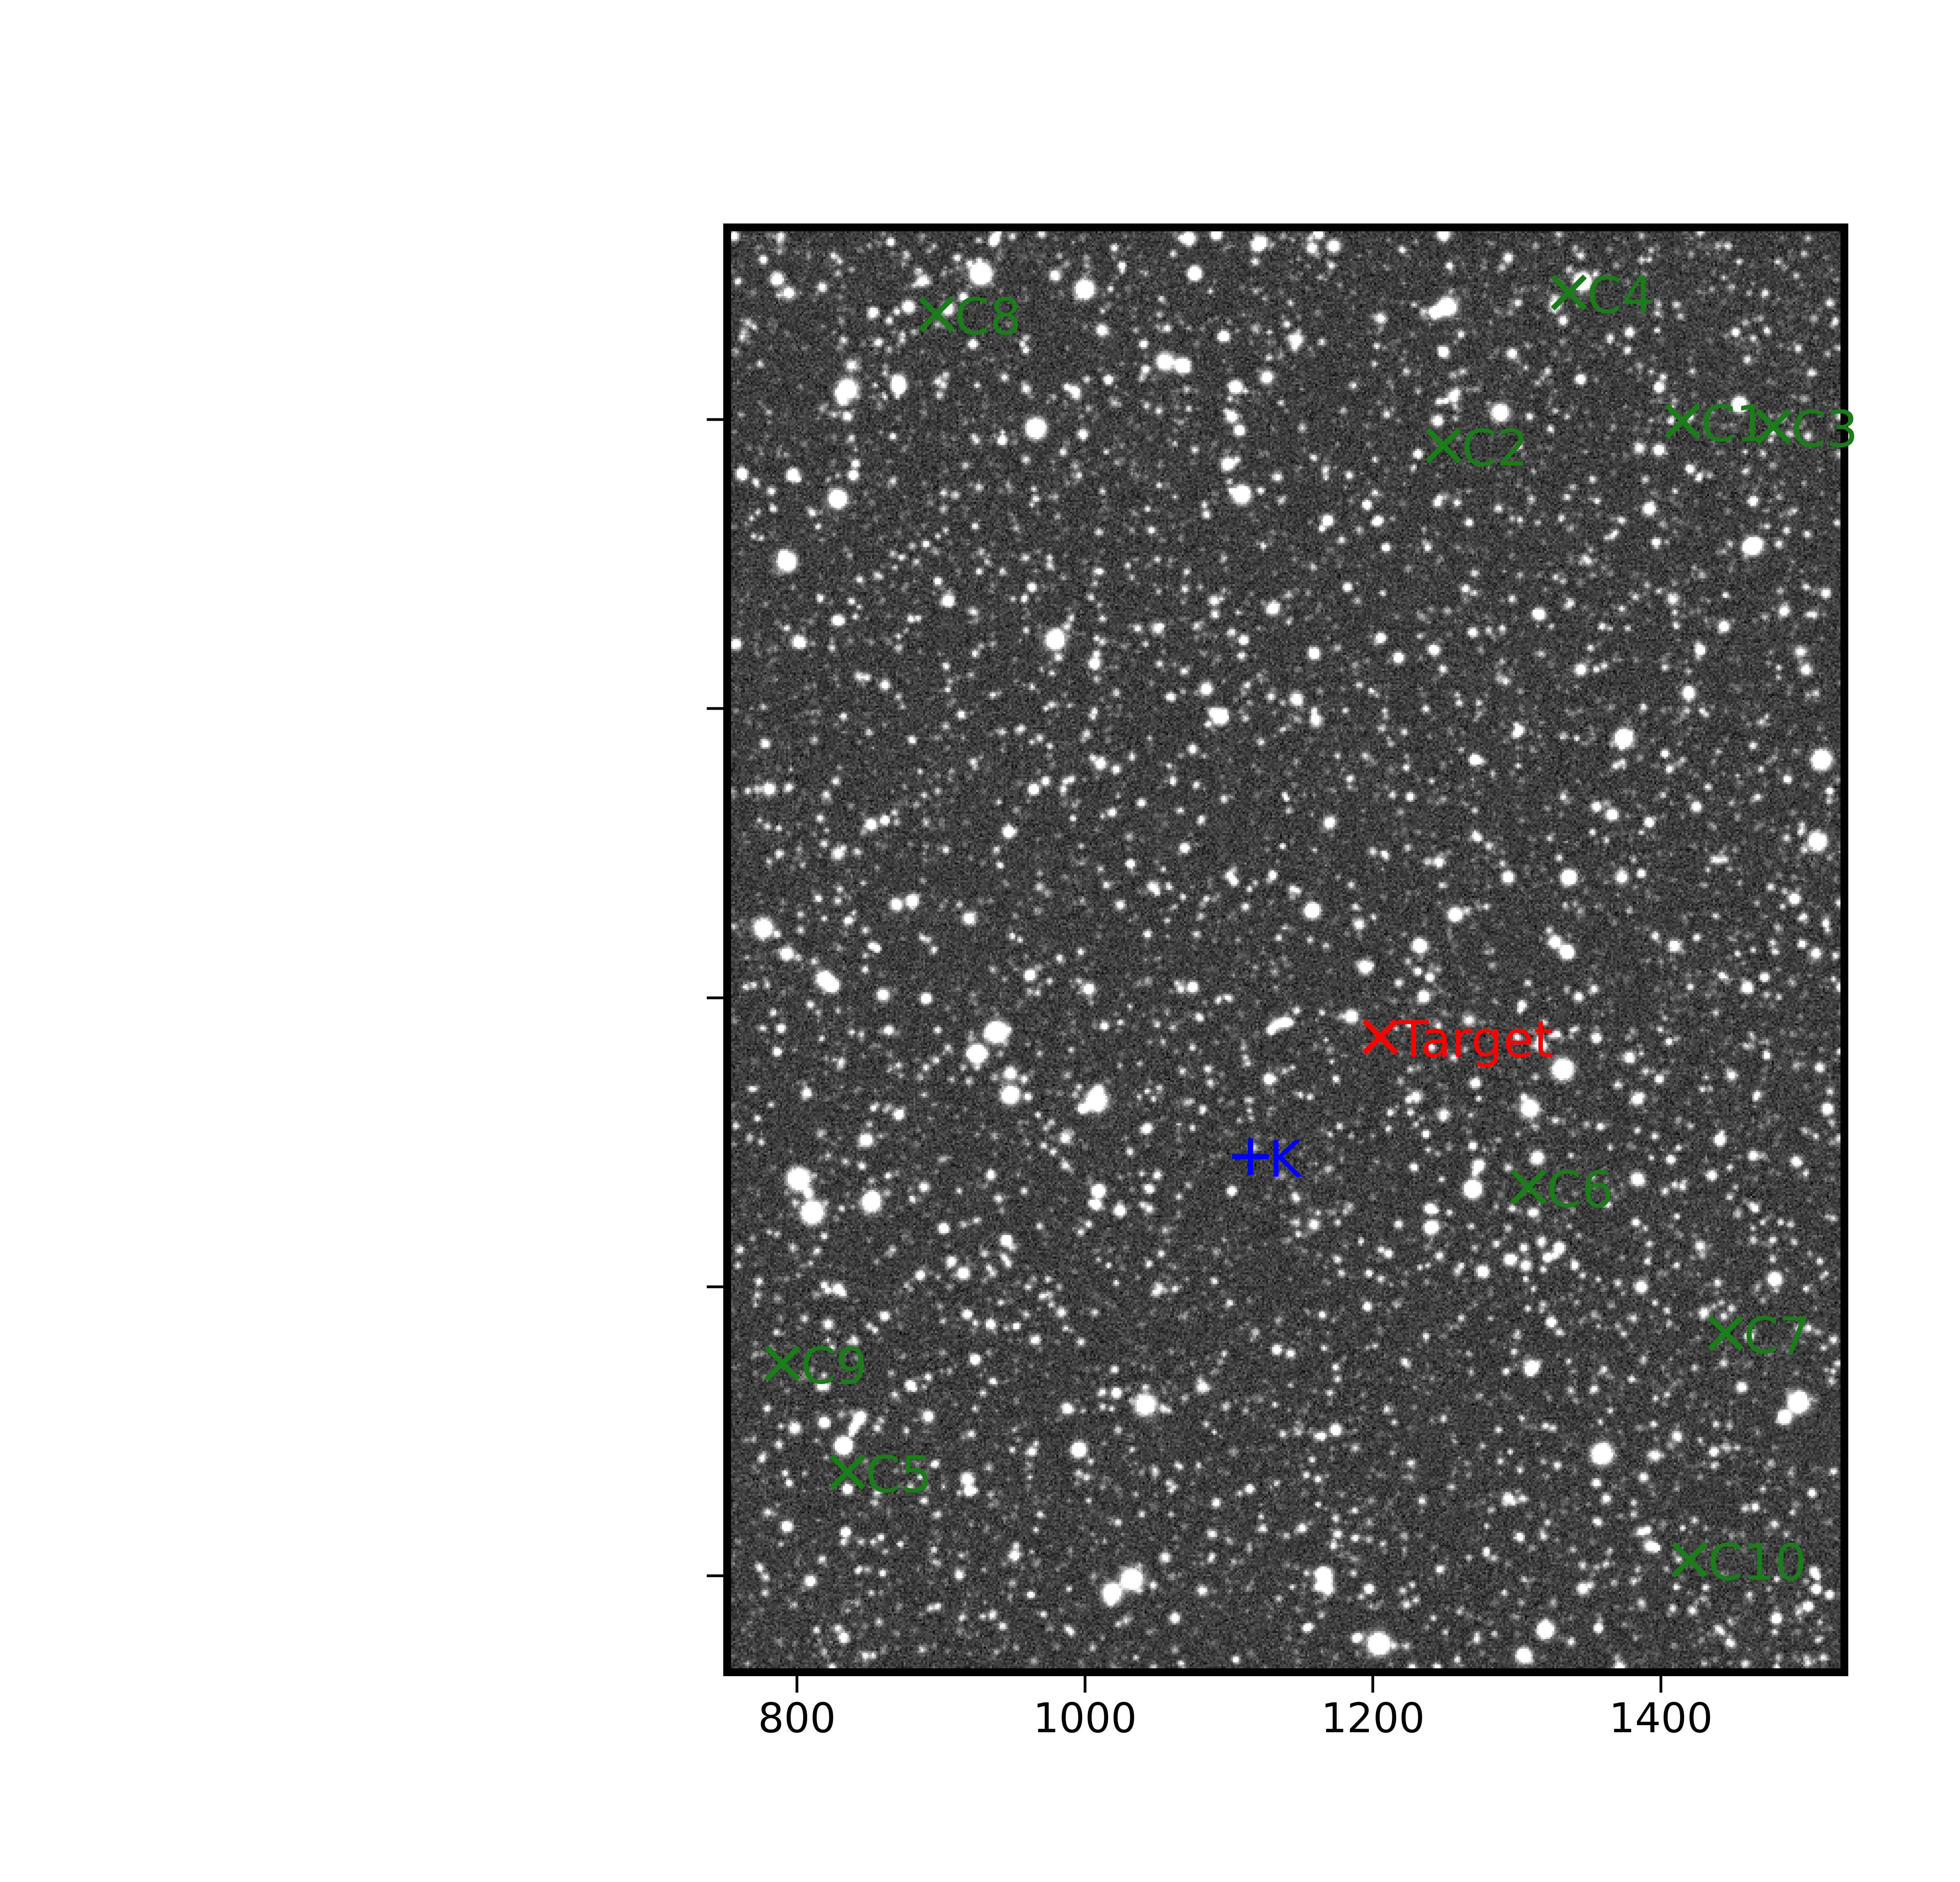  I want to click on x-axis-tick-label: 1200, so click(1373, 1718).